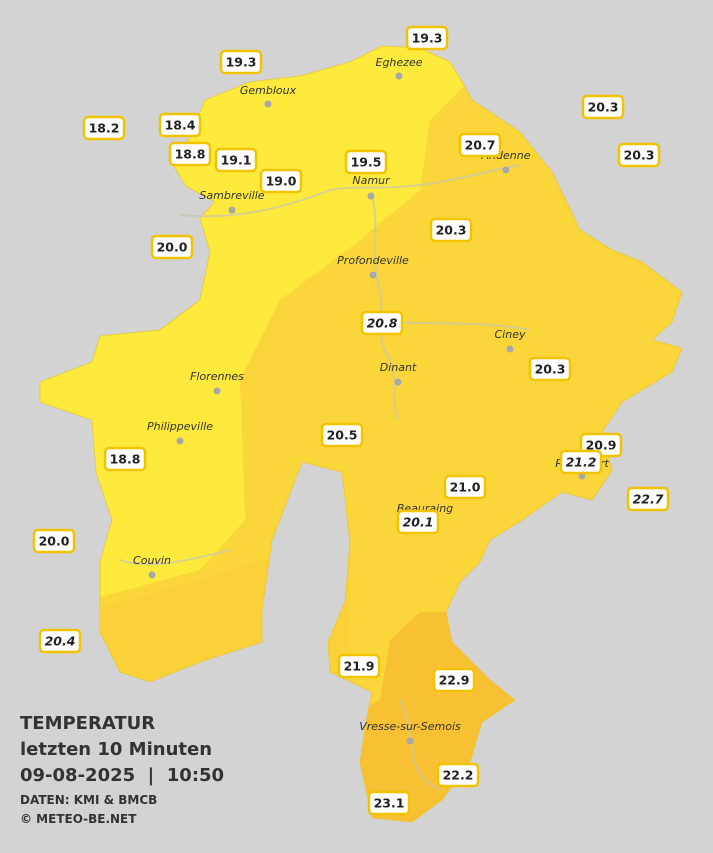  I want to click on legend-title: TEMPERATUR, so click(87, 723).